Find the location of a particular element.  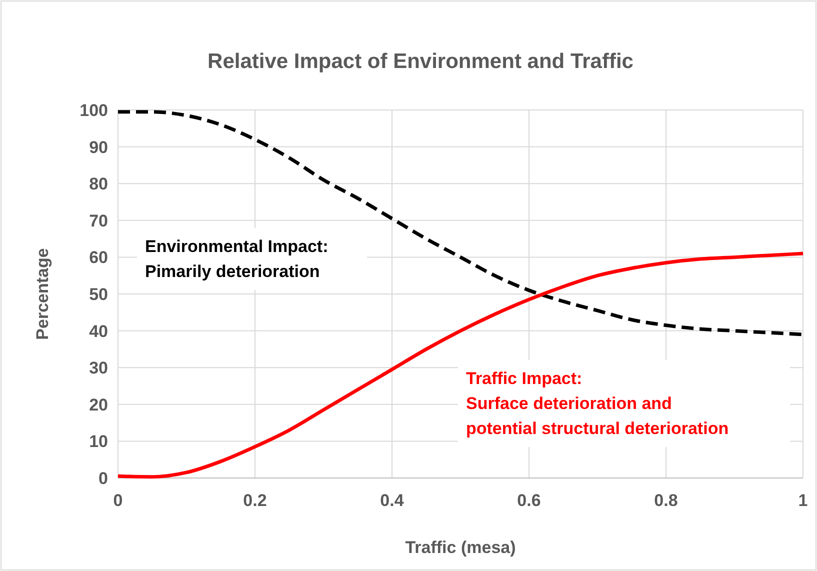

x-tick-label: 0.4 is located at coordinates (392, 500).